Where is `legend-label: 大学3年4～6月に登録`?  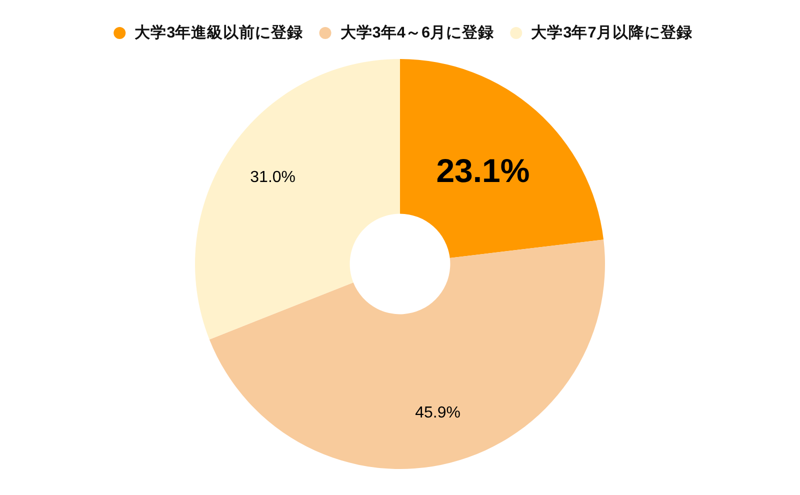 legend-label: 大学3年4～6月に登録 is located at coordinates (417, 33).